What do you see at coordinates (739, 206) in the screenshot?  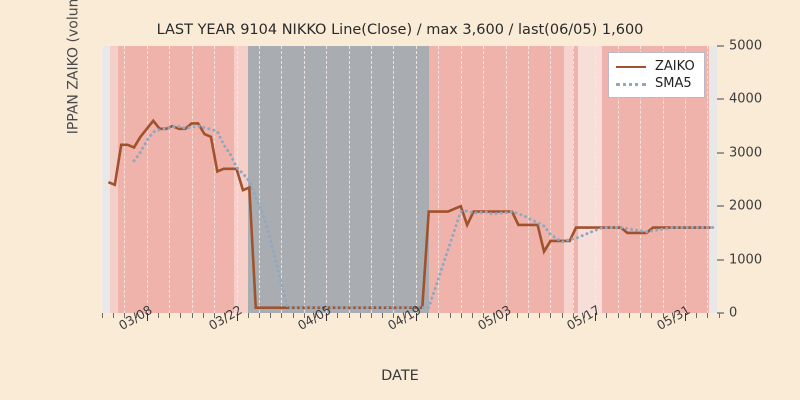 I see `y-axis-tick: 2000` at bounding box center [739, 206].